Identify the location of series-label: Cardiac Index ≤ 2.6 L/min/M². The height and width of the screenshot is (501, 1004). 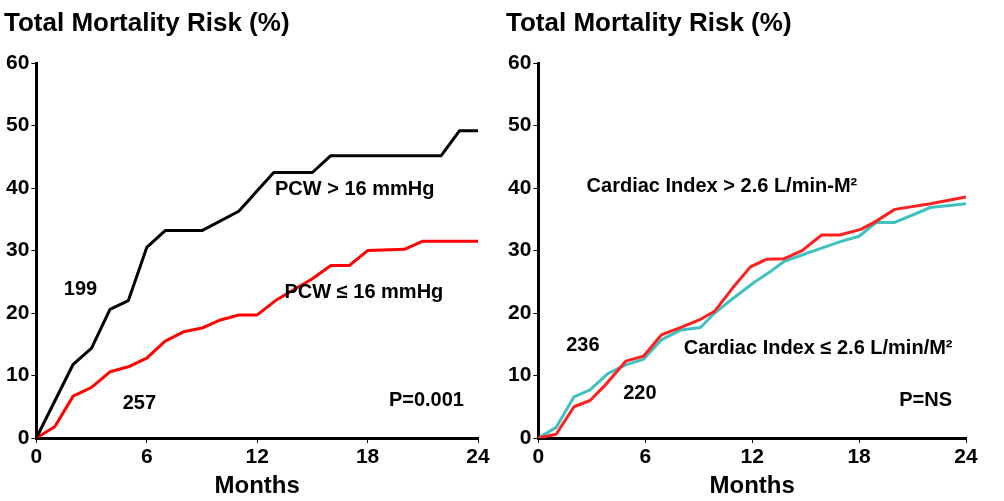
(818, 347).